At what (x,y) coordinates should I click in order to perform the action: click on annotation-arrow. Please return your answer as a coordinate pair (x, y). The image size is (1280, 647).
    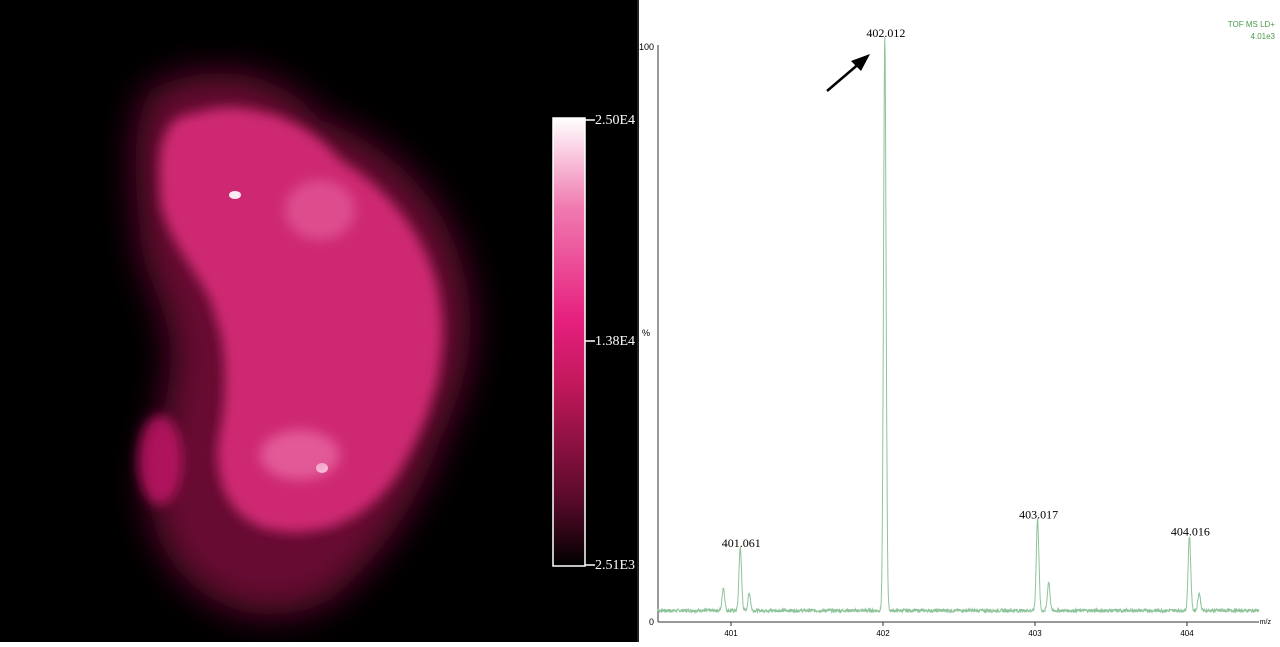
    Looking at the image, I should click on (848, 73).